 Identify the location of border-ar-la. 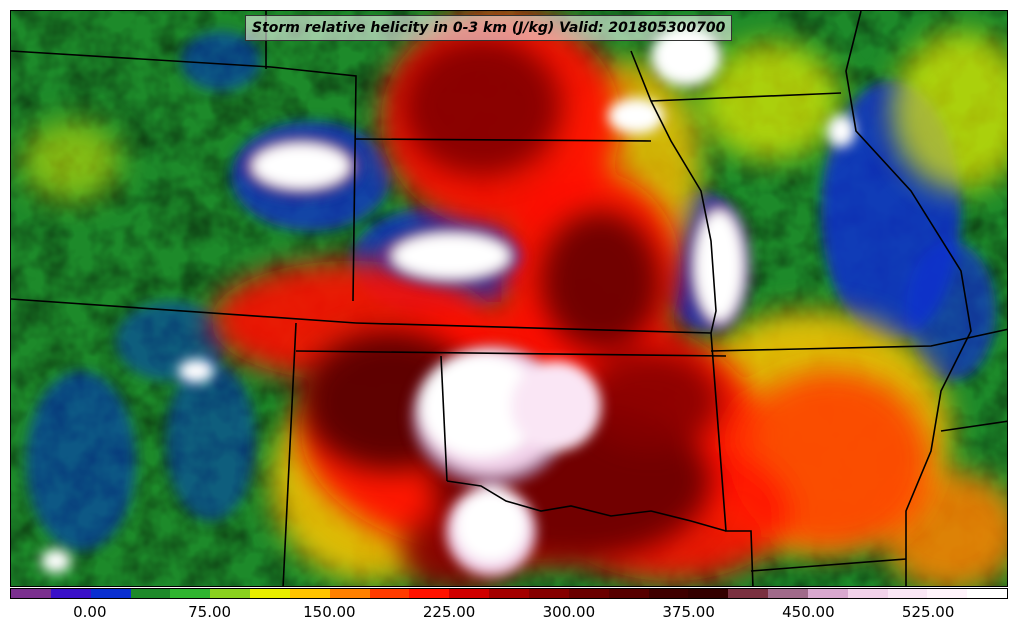
(973, 426).